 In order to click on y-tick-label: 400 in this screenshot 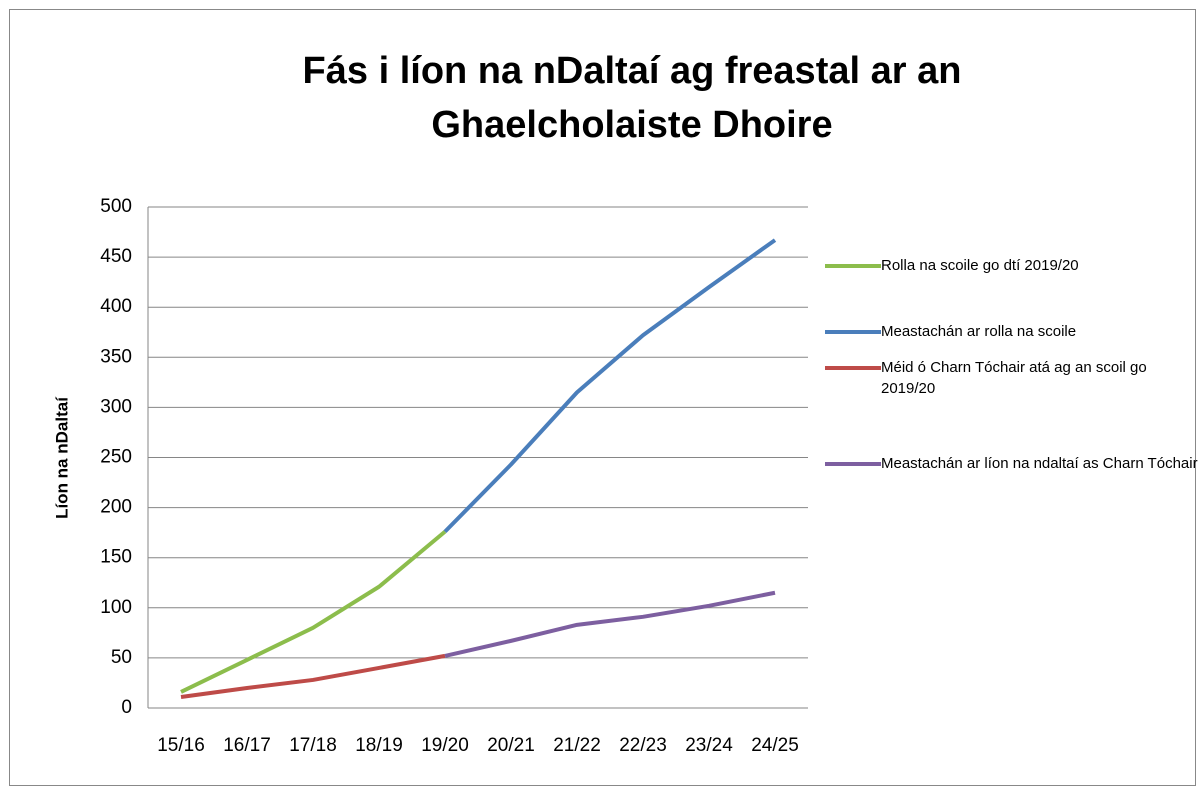, I will do `click(116, 306)`.